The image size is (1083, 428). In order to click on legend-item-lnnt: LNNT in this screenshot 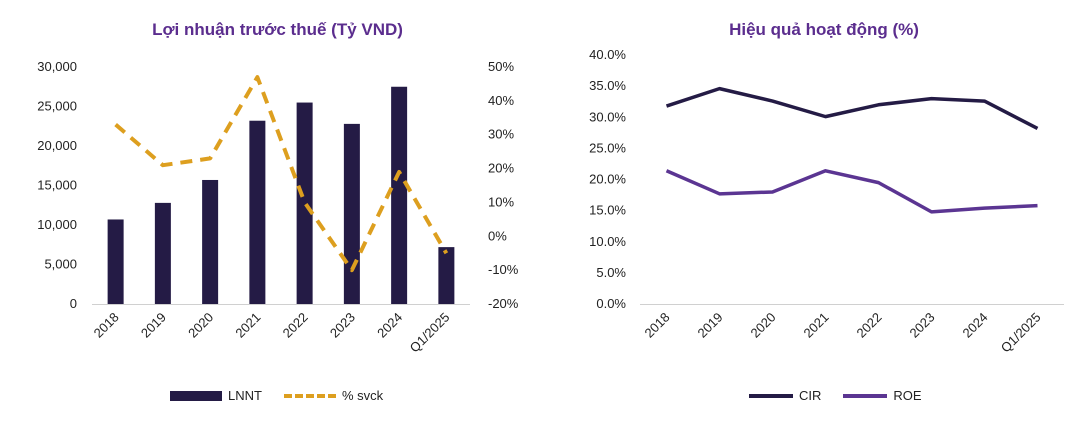, I will do `click(216, 395)`.